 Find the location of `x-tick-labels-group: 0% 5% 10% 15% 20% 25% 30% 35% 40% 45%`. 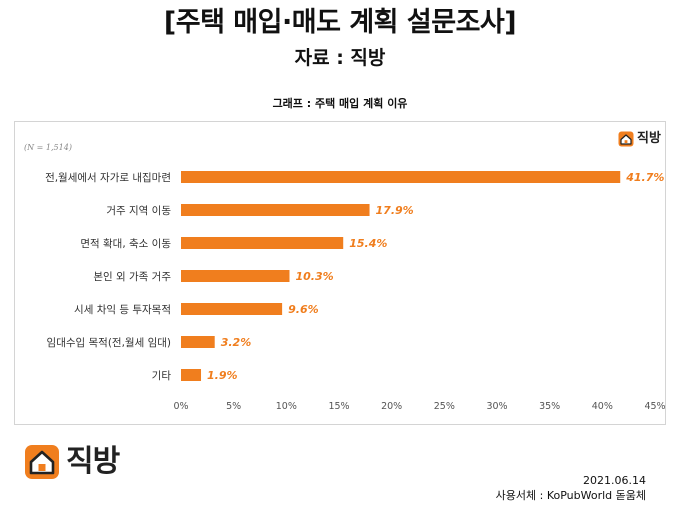

x-tick-labels-group: 0% 5% 10% 15% 20% 25% 30% 35% 40% 45% is located at coordinates (419, 406).